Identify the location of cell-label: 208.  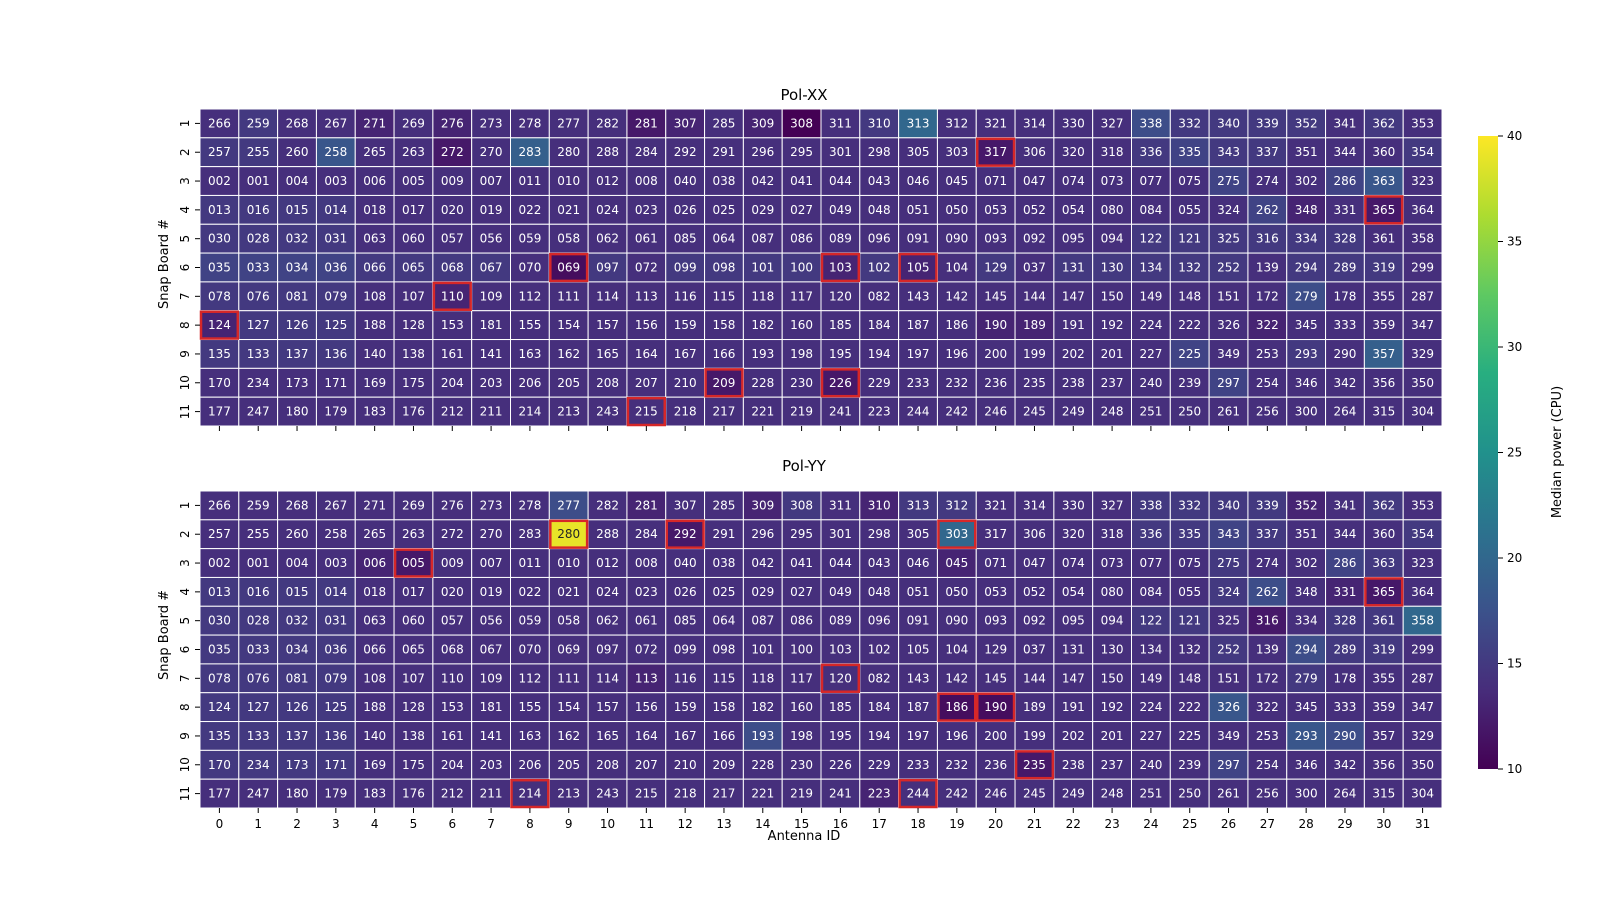
(607, 383).